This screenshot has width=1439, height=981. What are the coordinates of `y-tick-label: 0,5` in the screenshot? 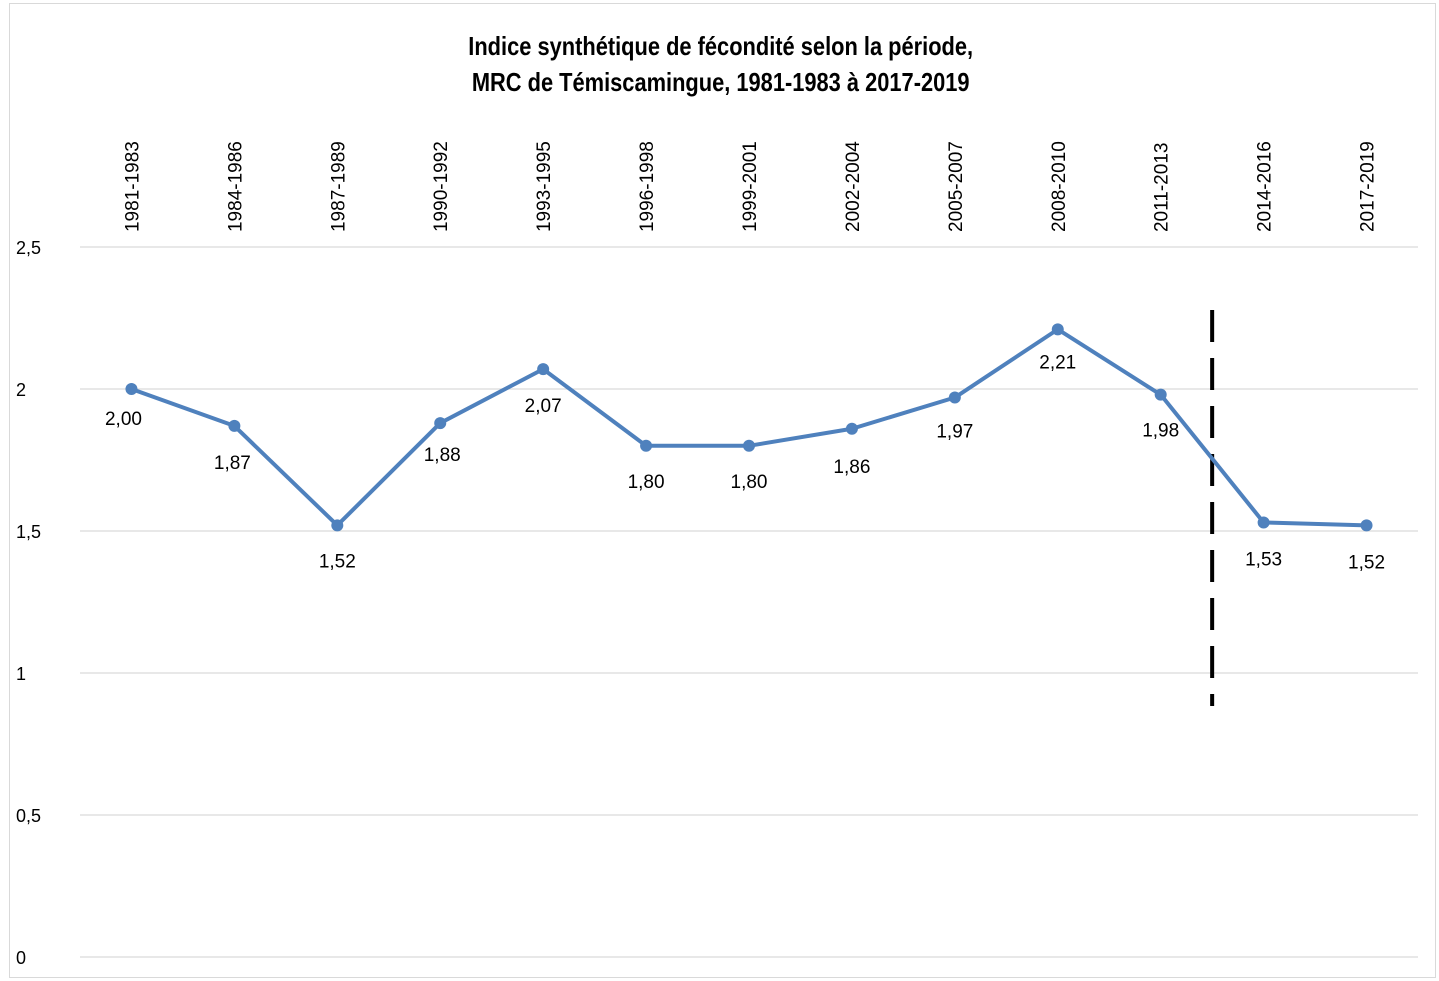 It's located at (28, 816).